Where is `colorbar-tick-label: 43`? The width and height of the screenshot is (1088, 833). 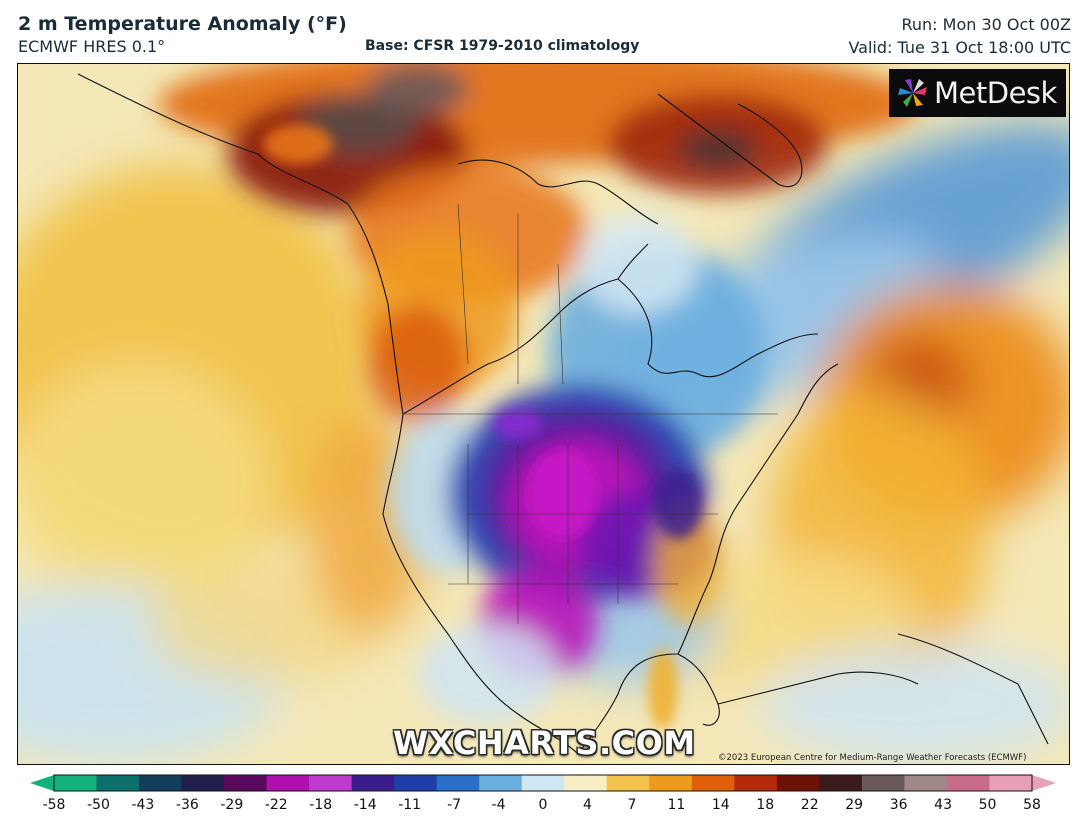
colorbar-tick-label: 43 is located at coordinates (943, 805).